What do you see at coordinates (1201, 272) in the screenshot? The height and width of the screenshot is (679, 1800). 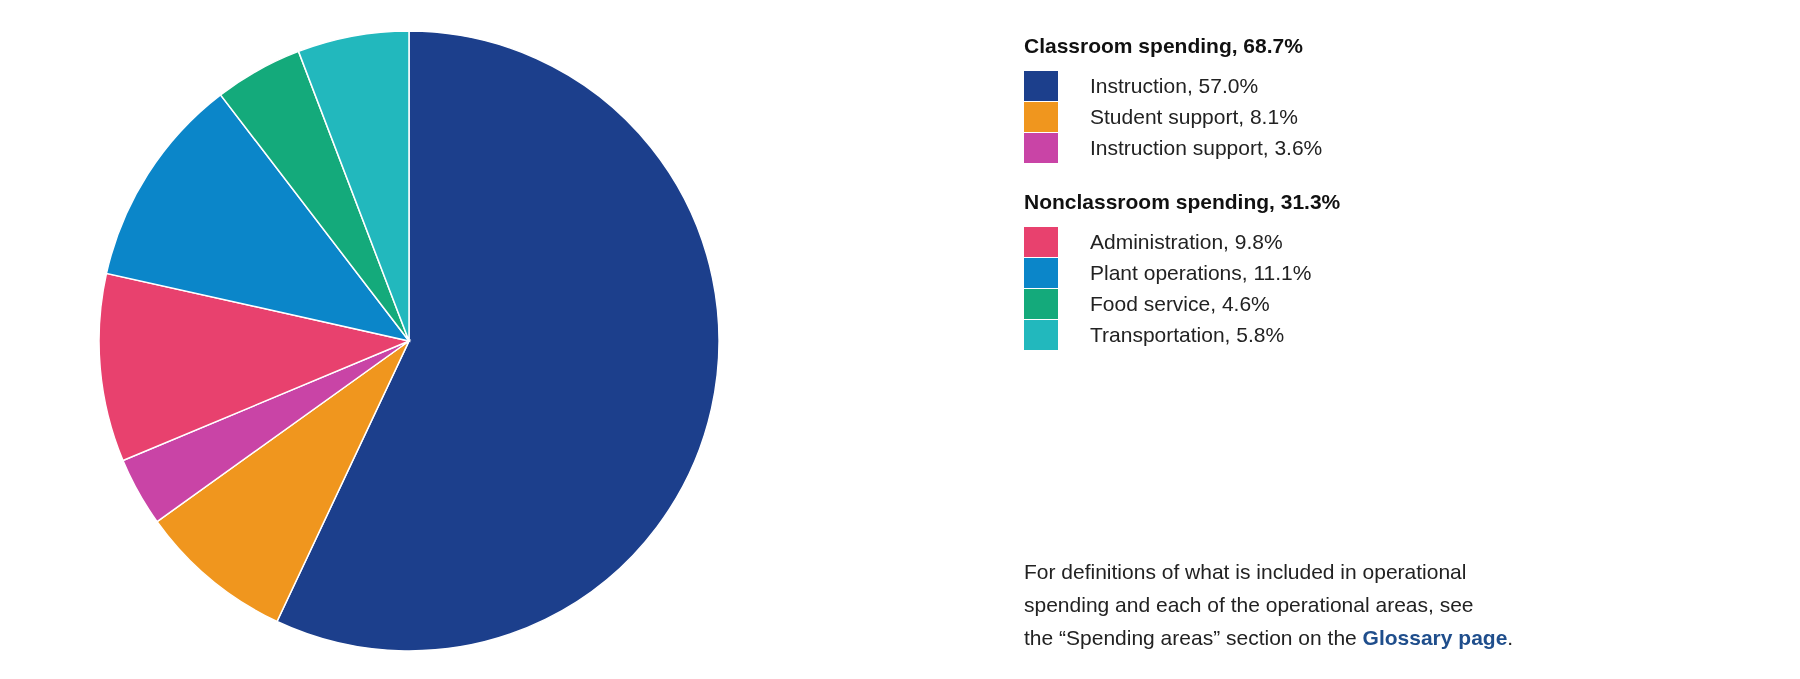 I see `legend-label: Plant operations, 11.1%` at bounding box center [1201, 272].